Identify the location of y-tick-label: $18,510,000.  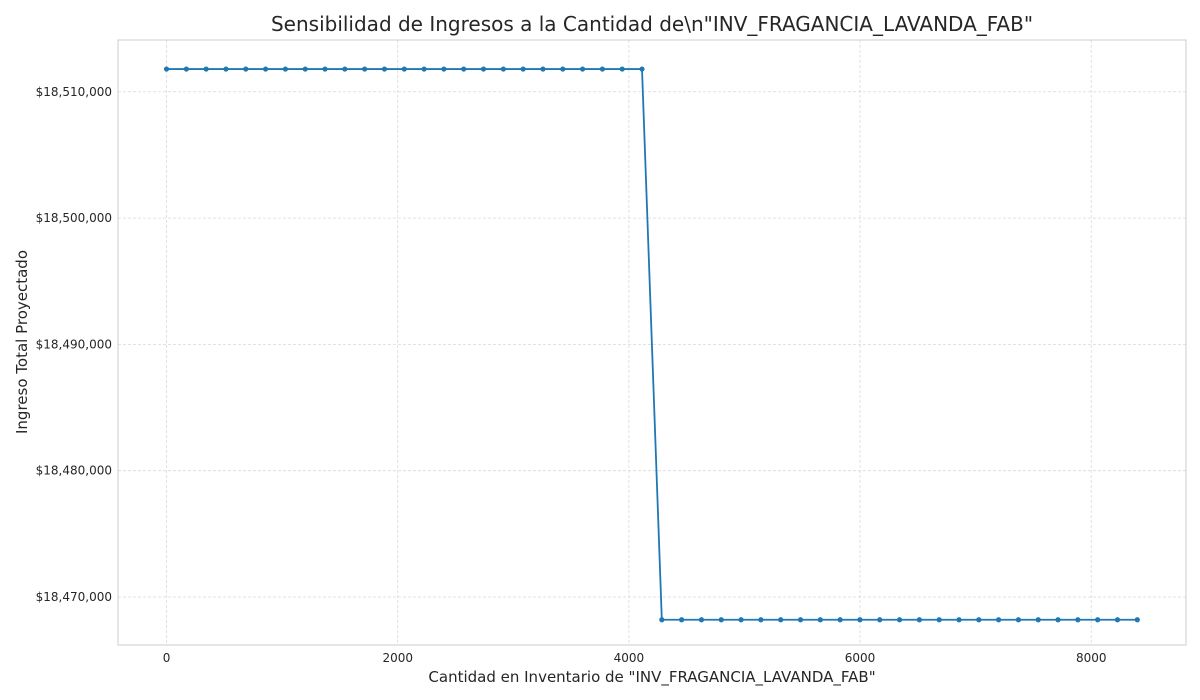
(74, 92).